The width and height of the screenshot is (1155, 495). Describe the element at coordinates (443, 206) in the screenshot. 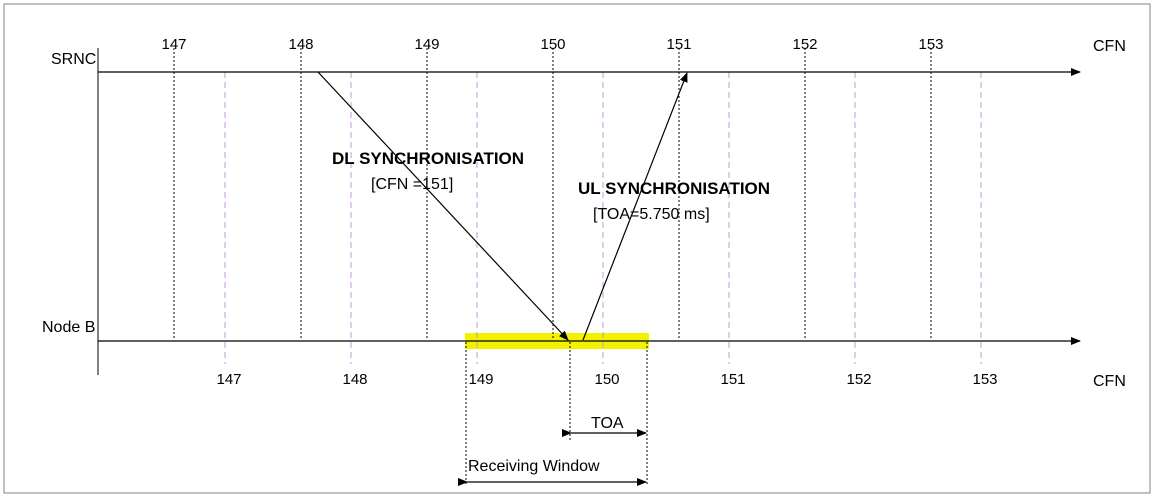

I see `dl-sync-arrow` at that location.